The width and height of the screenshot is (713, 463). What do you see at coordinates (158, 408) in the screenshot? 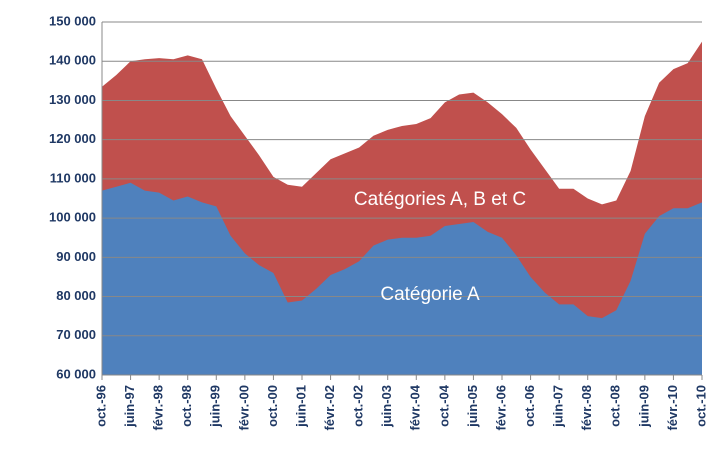
I see `x-tick-label: févr.-98` at bounding box center [158, 408].